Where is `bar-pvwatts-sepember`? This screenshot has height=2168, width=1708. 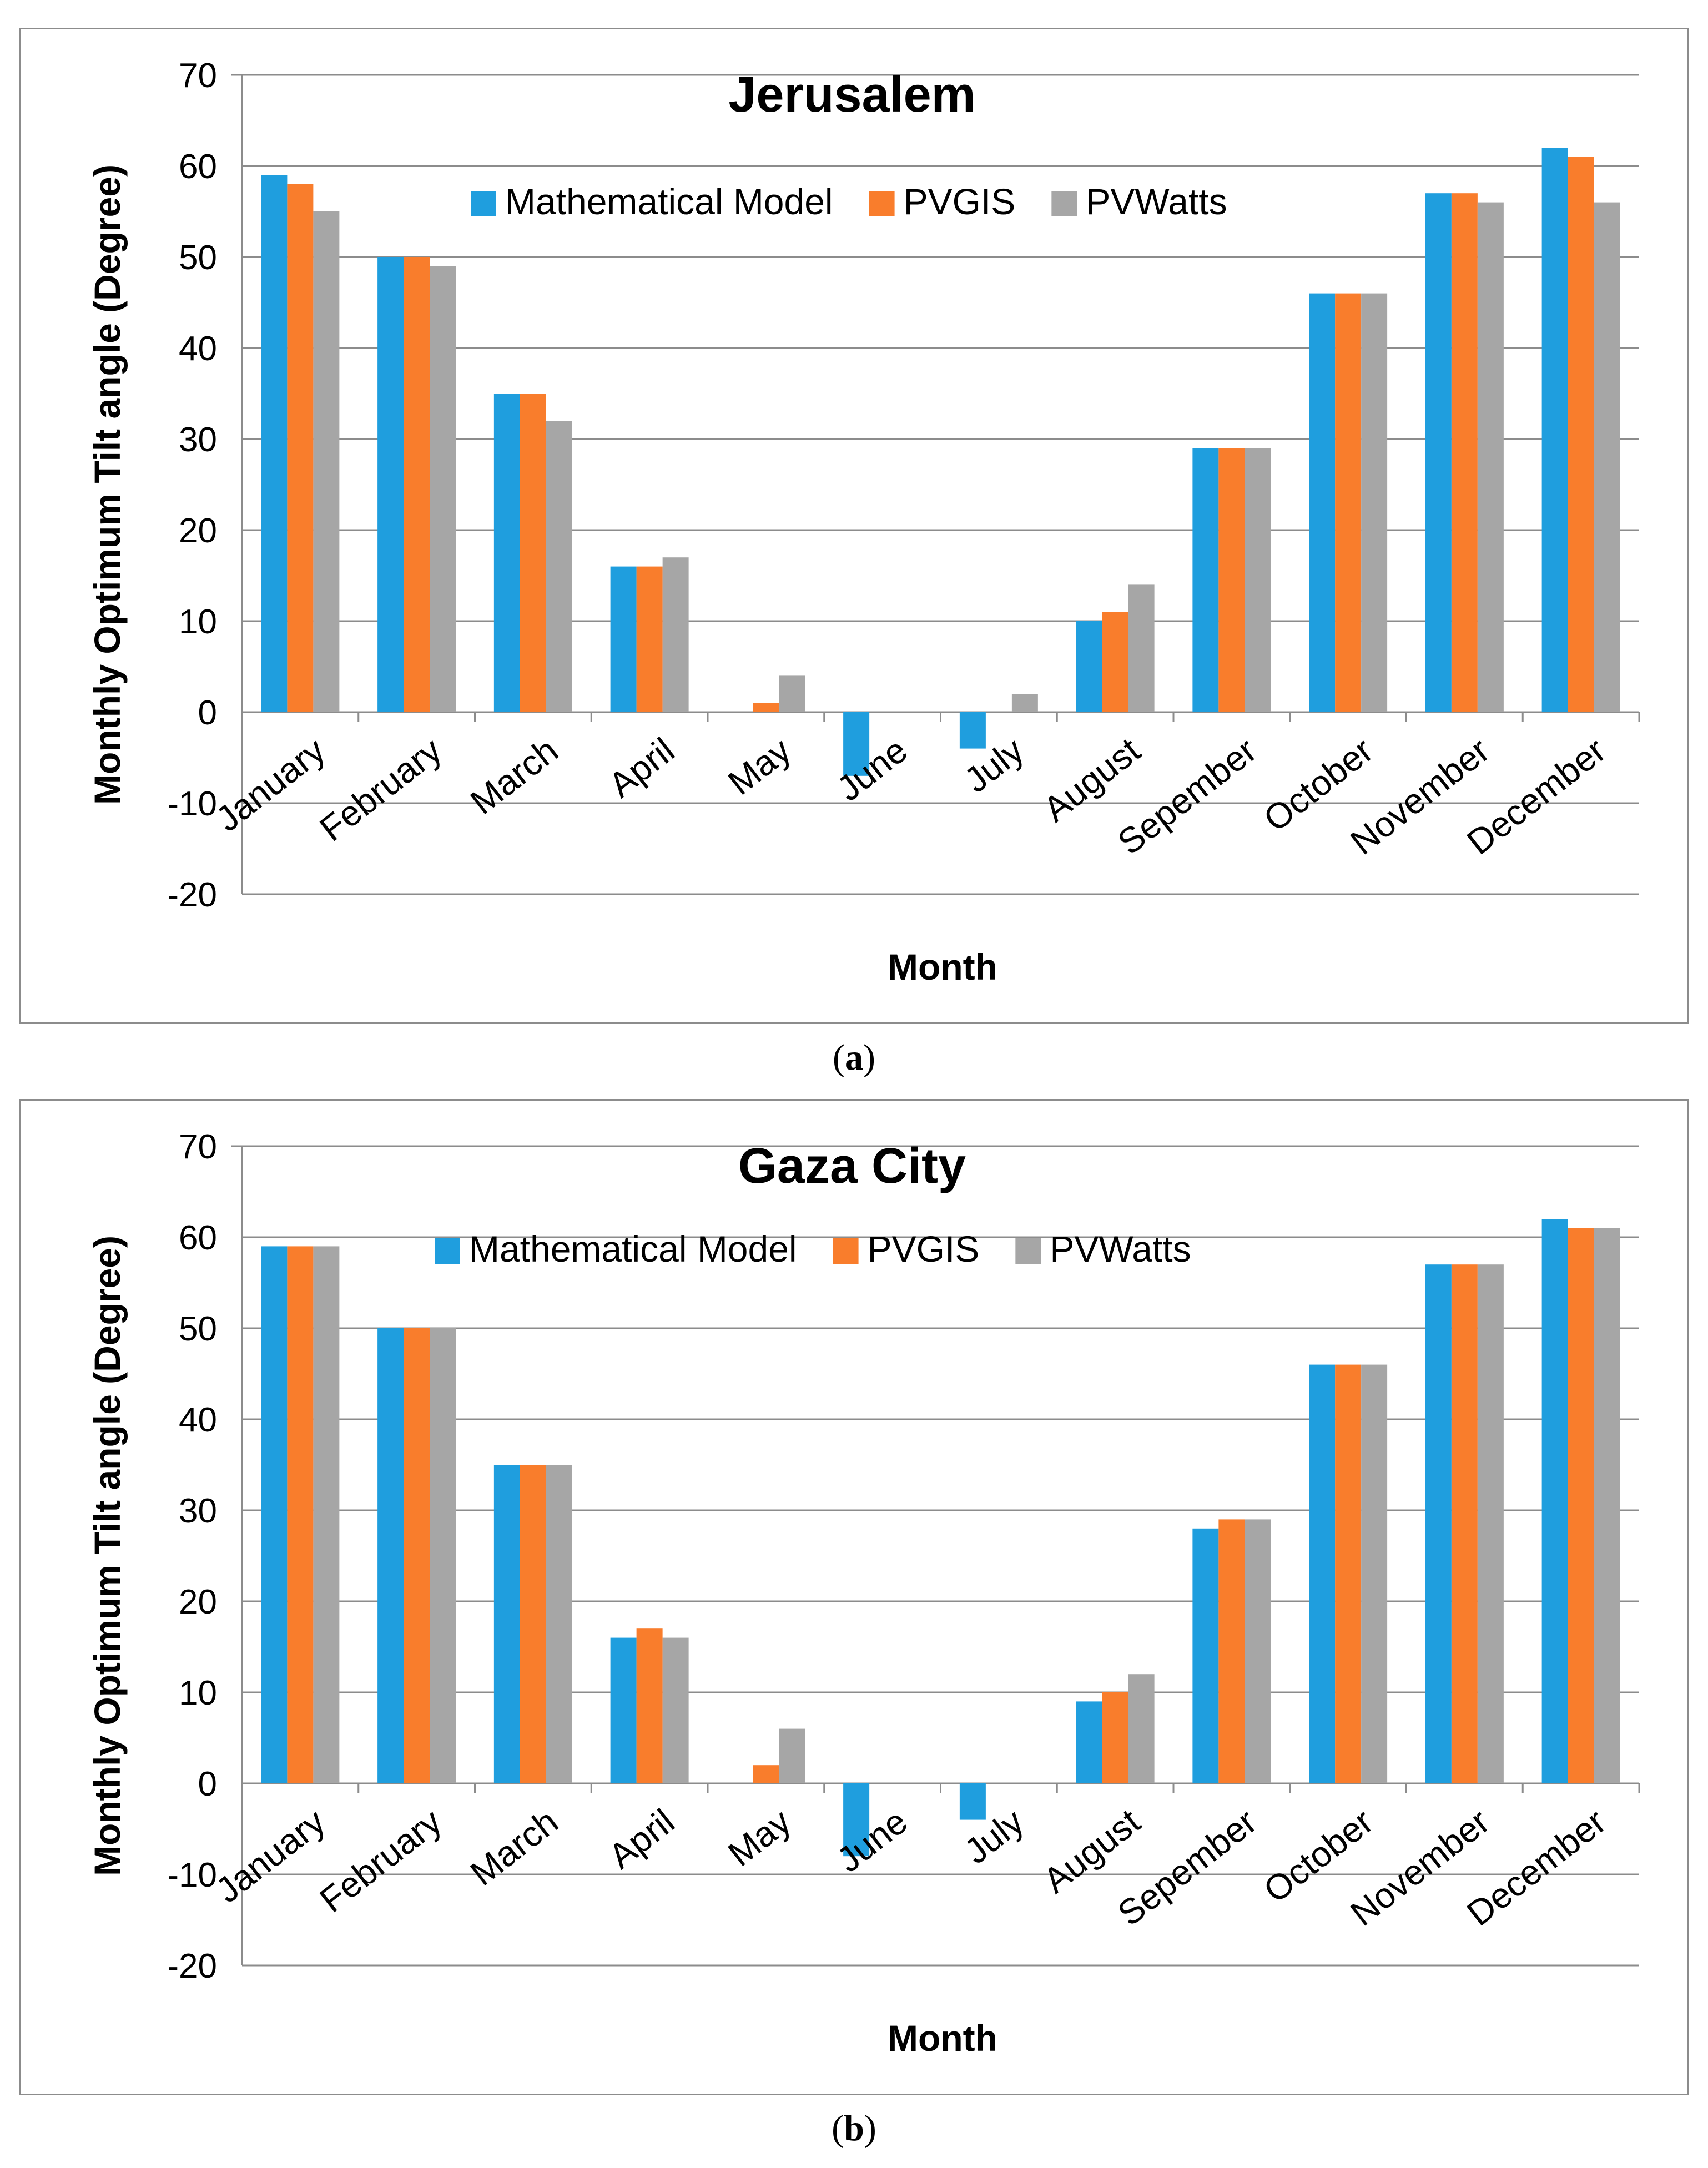 bar-pvwatts-sepember is located at coordinates (1258, 1651).